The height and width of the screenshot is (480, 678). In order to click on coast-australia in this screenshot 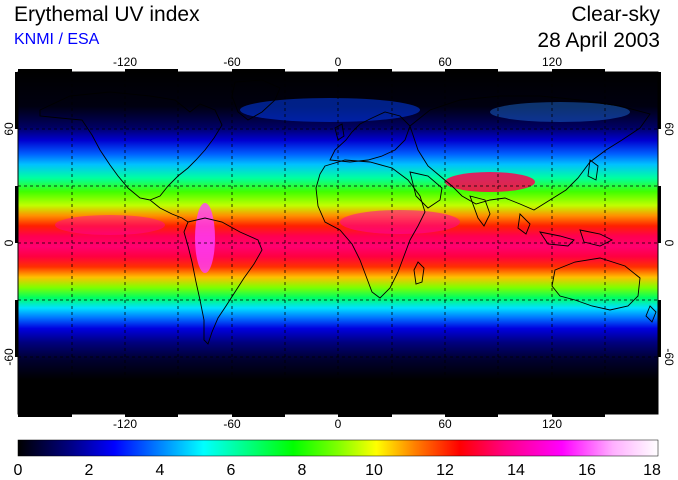, I will do `click(596, 284)`.